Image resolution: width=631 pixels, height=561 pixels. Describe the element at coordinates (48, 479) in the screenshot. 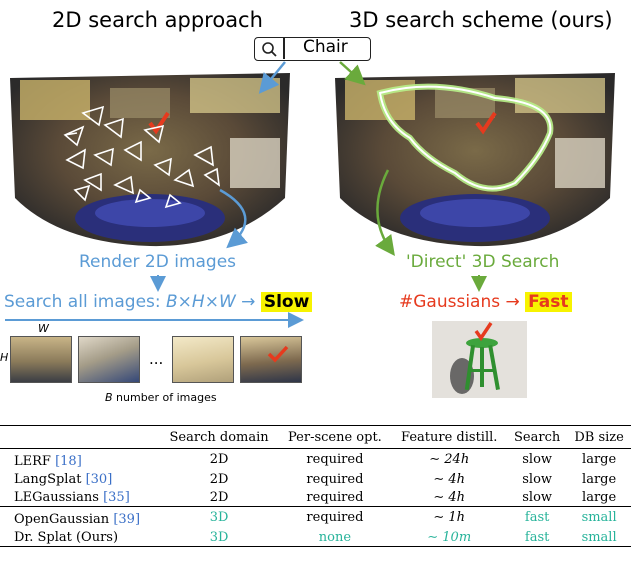

I see `method-name: LangSplat` at that location.